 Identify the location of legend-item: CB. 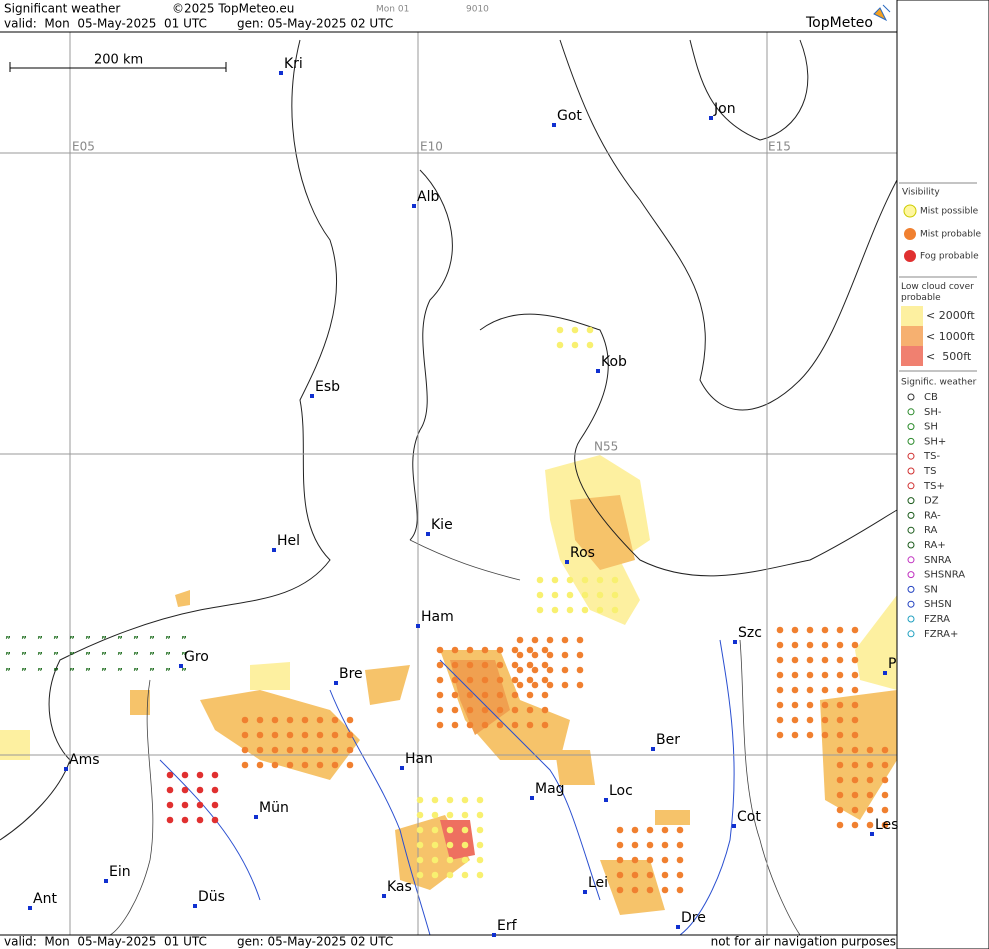
(931, 397).